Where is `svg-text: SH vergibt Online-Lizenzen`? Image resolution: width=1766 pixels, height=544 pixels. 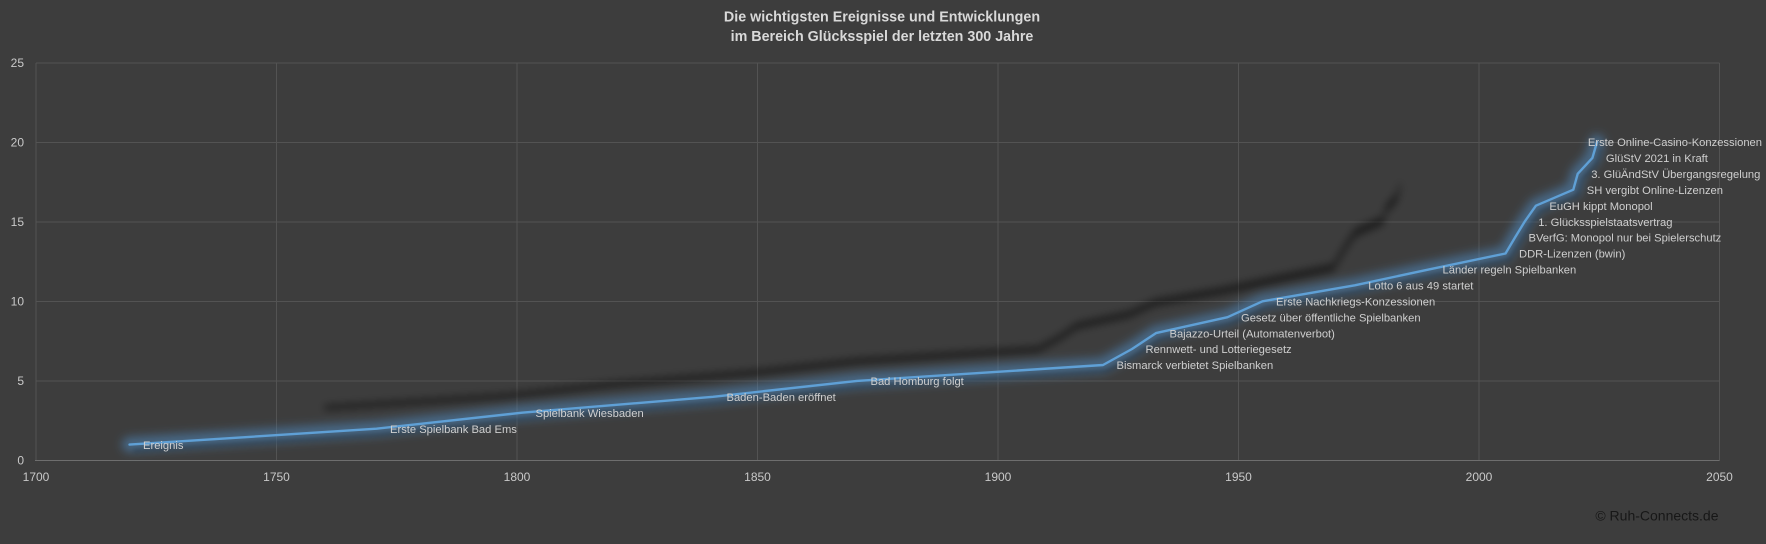
svg-text: SH vergibt Online-Lizenzen is located at coordinates (1655, 191).